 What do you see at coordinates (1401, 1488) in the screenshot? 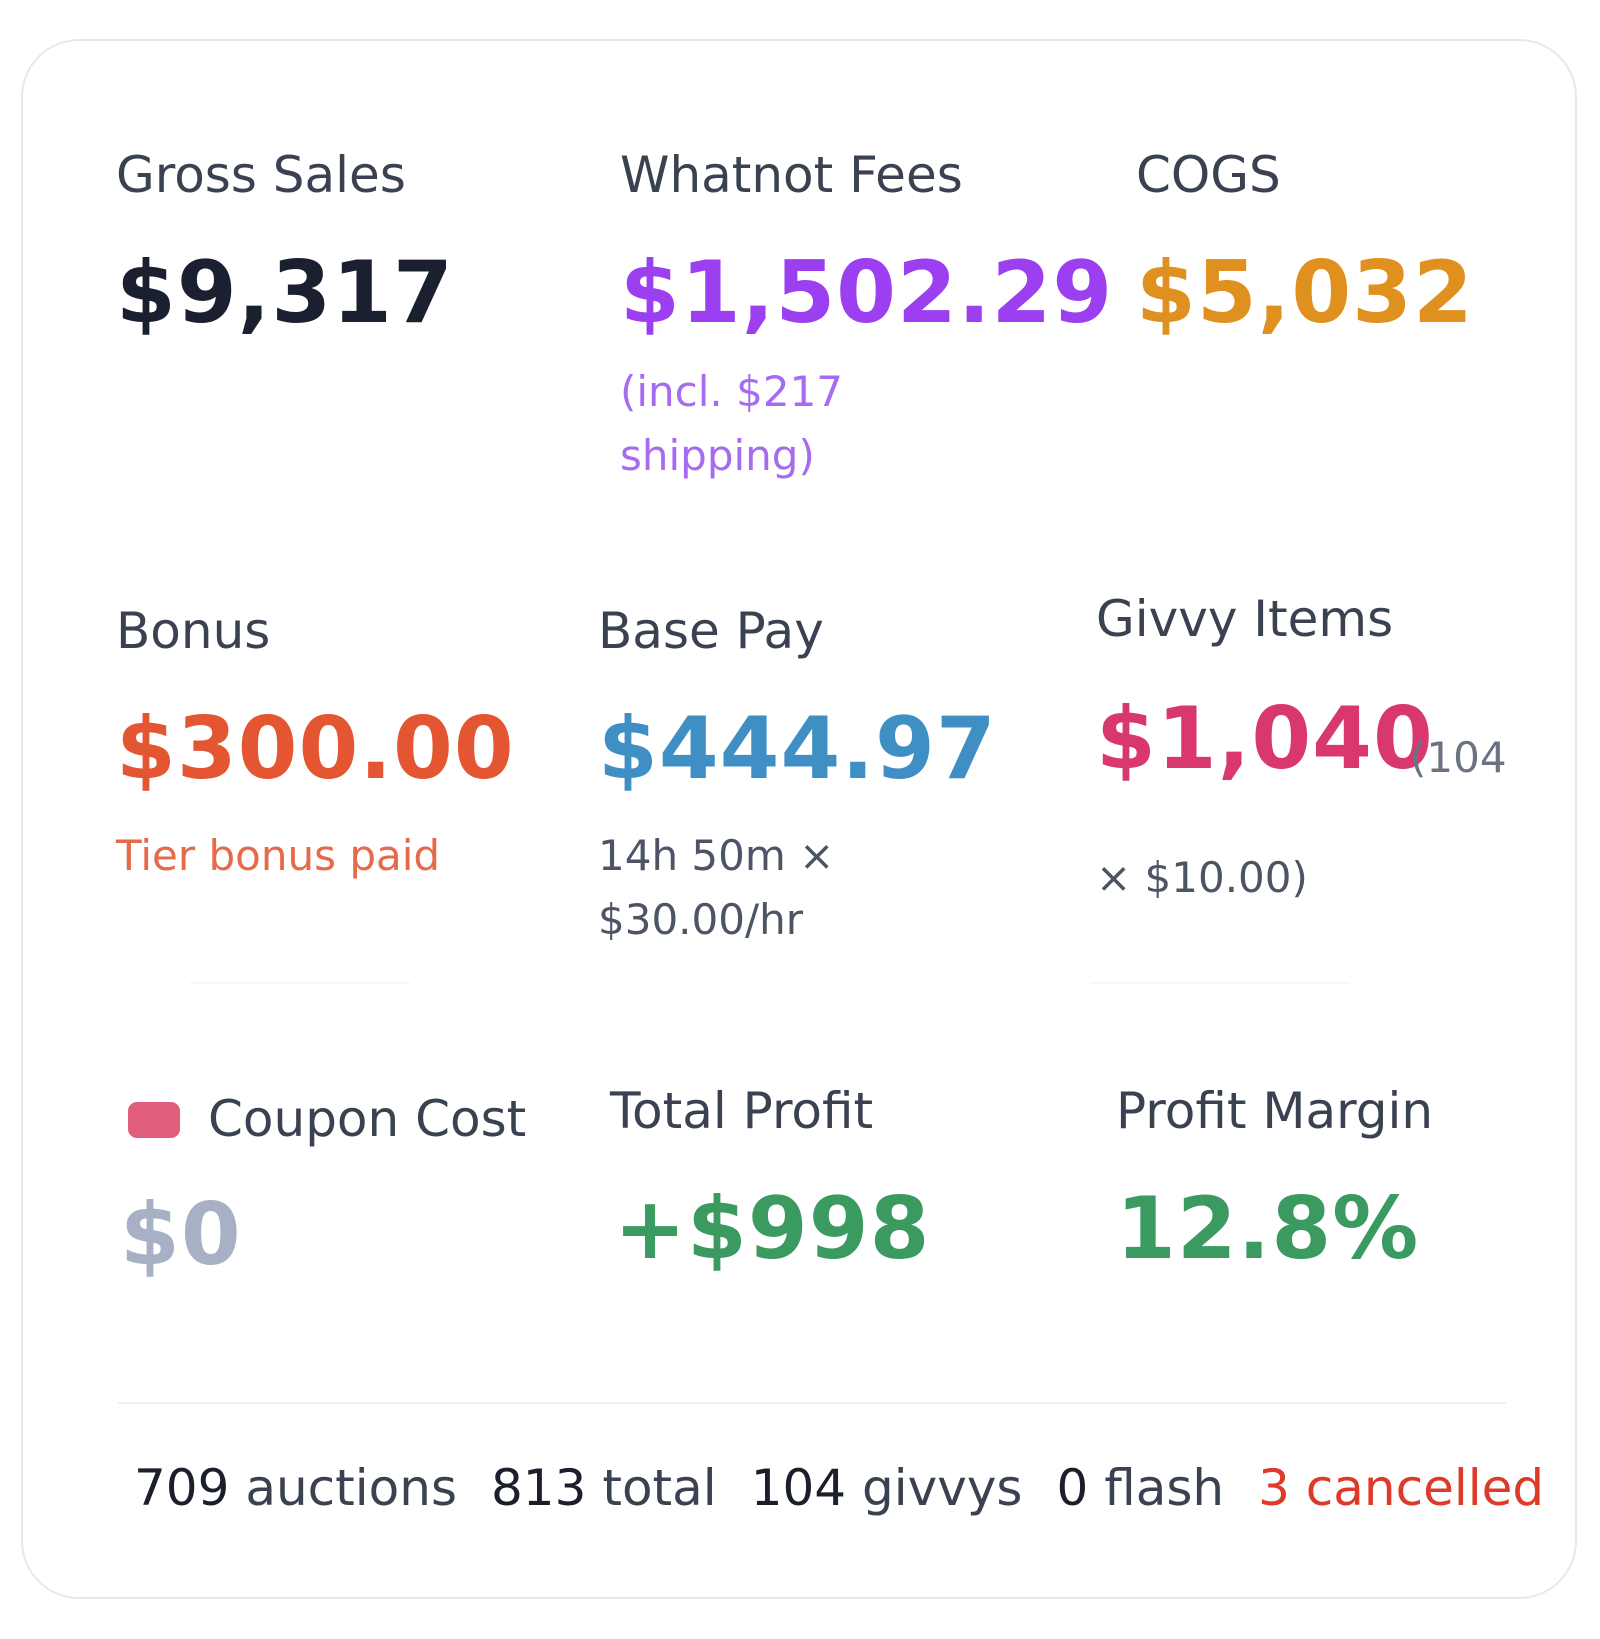
I see `cancelled-stat: 3 cancelled` at bounding box center [1401, 1488].